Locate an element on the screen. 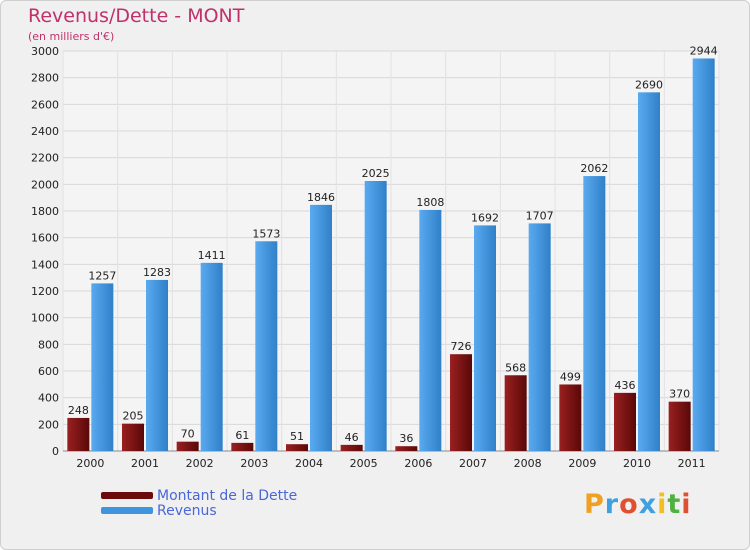 The height and width of the screenshot is (550, 750). legend-label-revenus: Revenus is located at coordinates (187, 510).